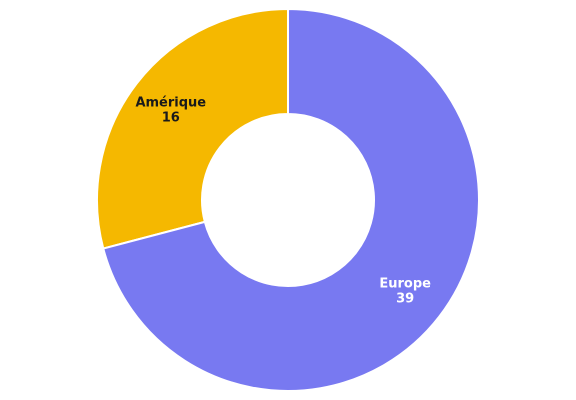 The width and height of the screenshot is (576, 400). I want to click on slice-label-name: Amérique, so click(170, 103).